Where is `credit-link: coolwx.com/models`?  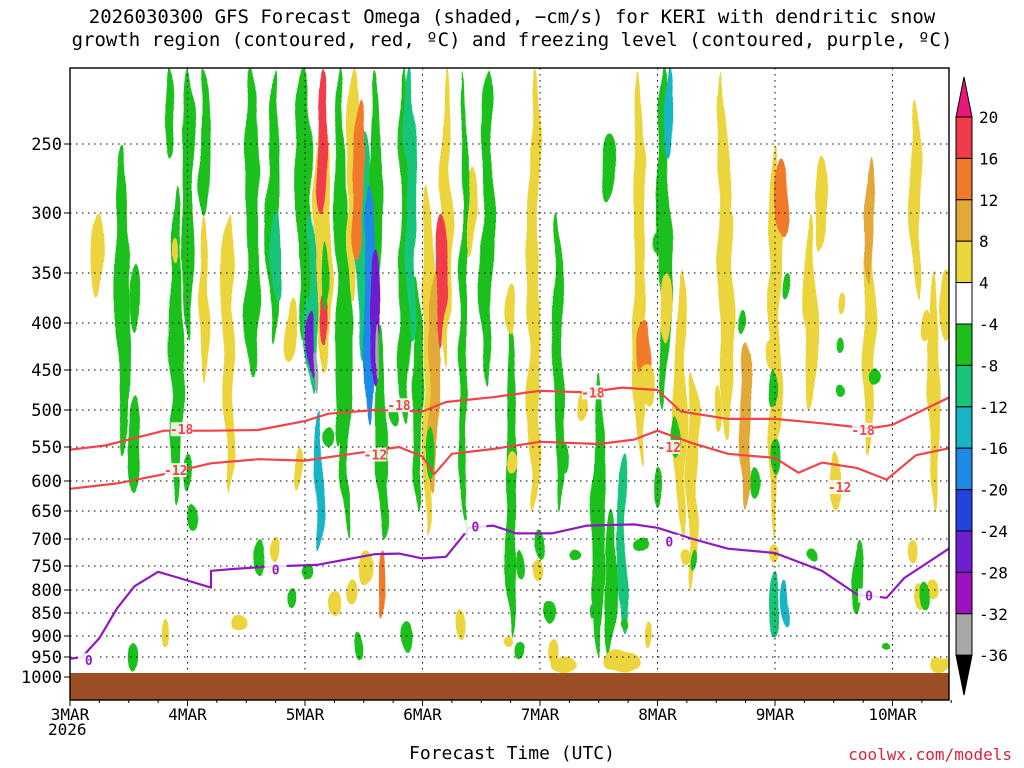
credit-link: coolwx.com/models is located at coordinates (930, 754).